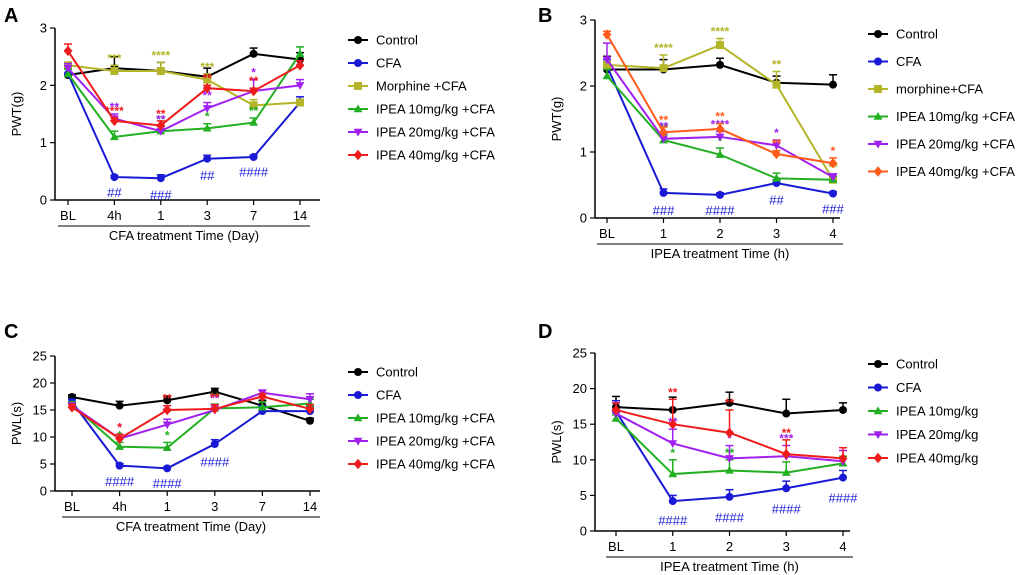 Image resolution: width=1031 pixels, height=575 pixels. Describe the element at coordinates (583, 152) in the screenshot. I see `y-tick-label: 1` at that location.